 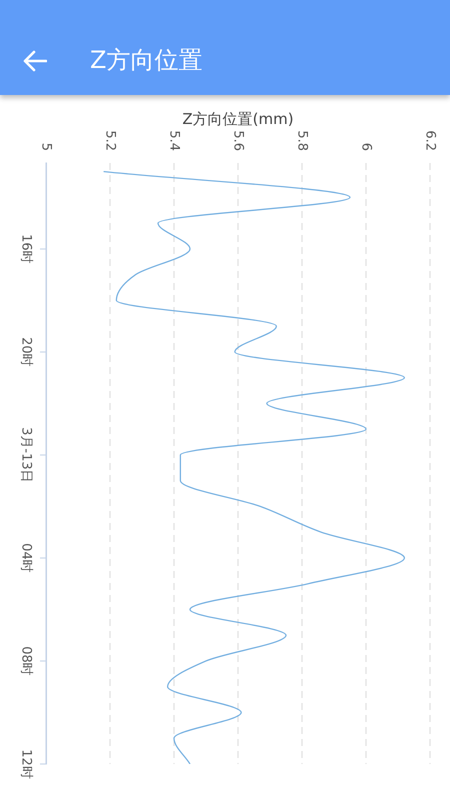 What do you see at coordinates (46, 146) in the screenshot?
I see `x-tick-label: 5` at bounding box center [46, 146].